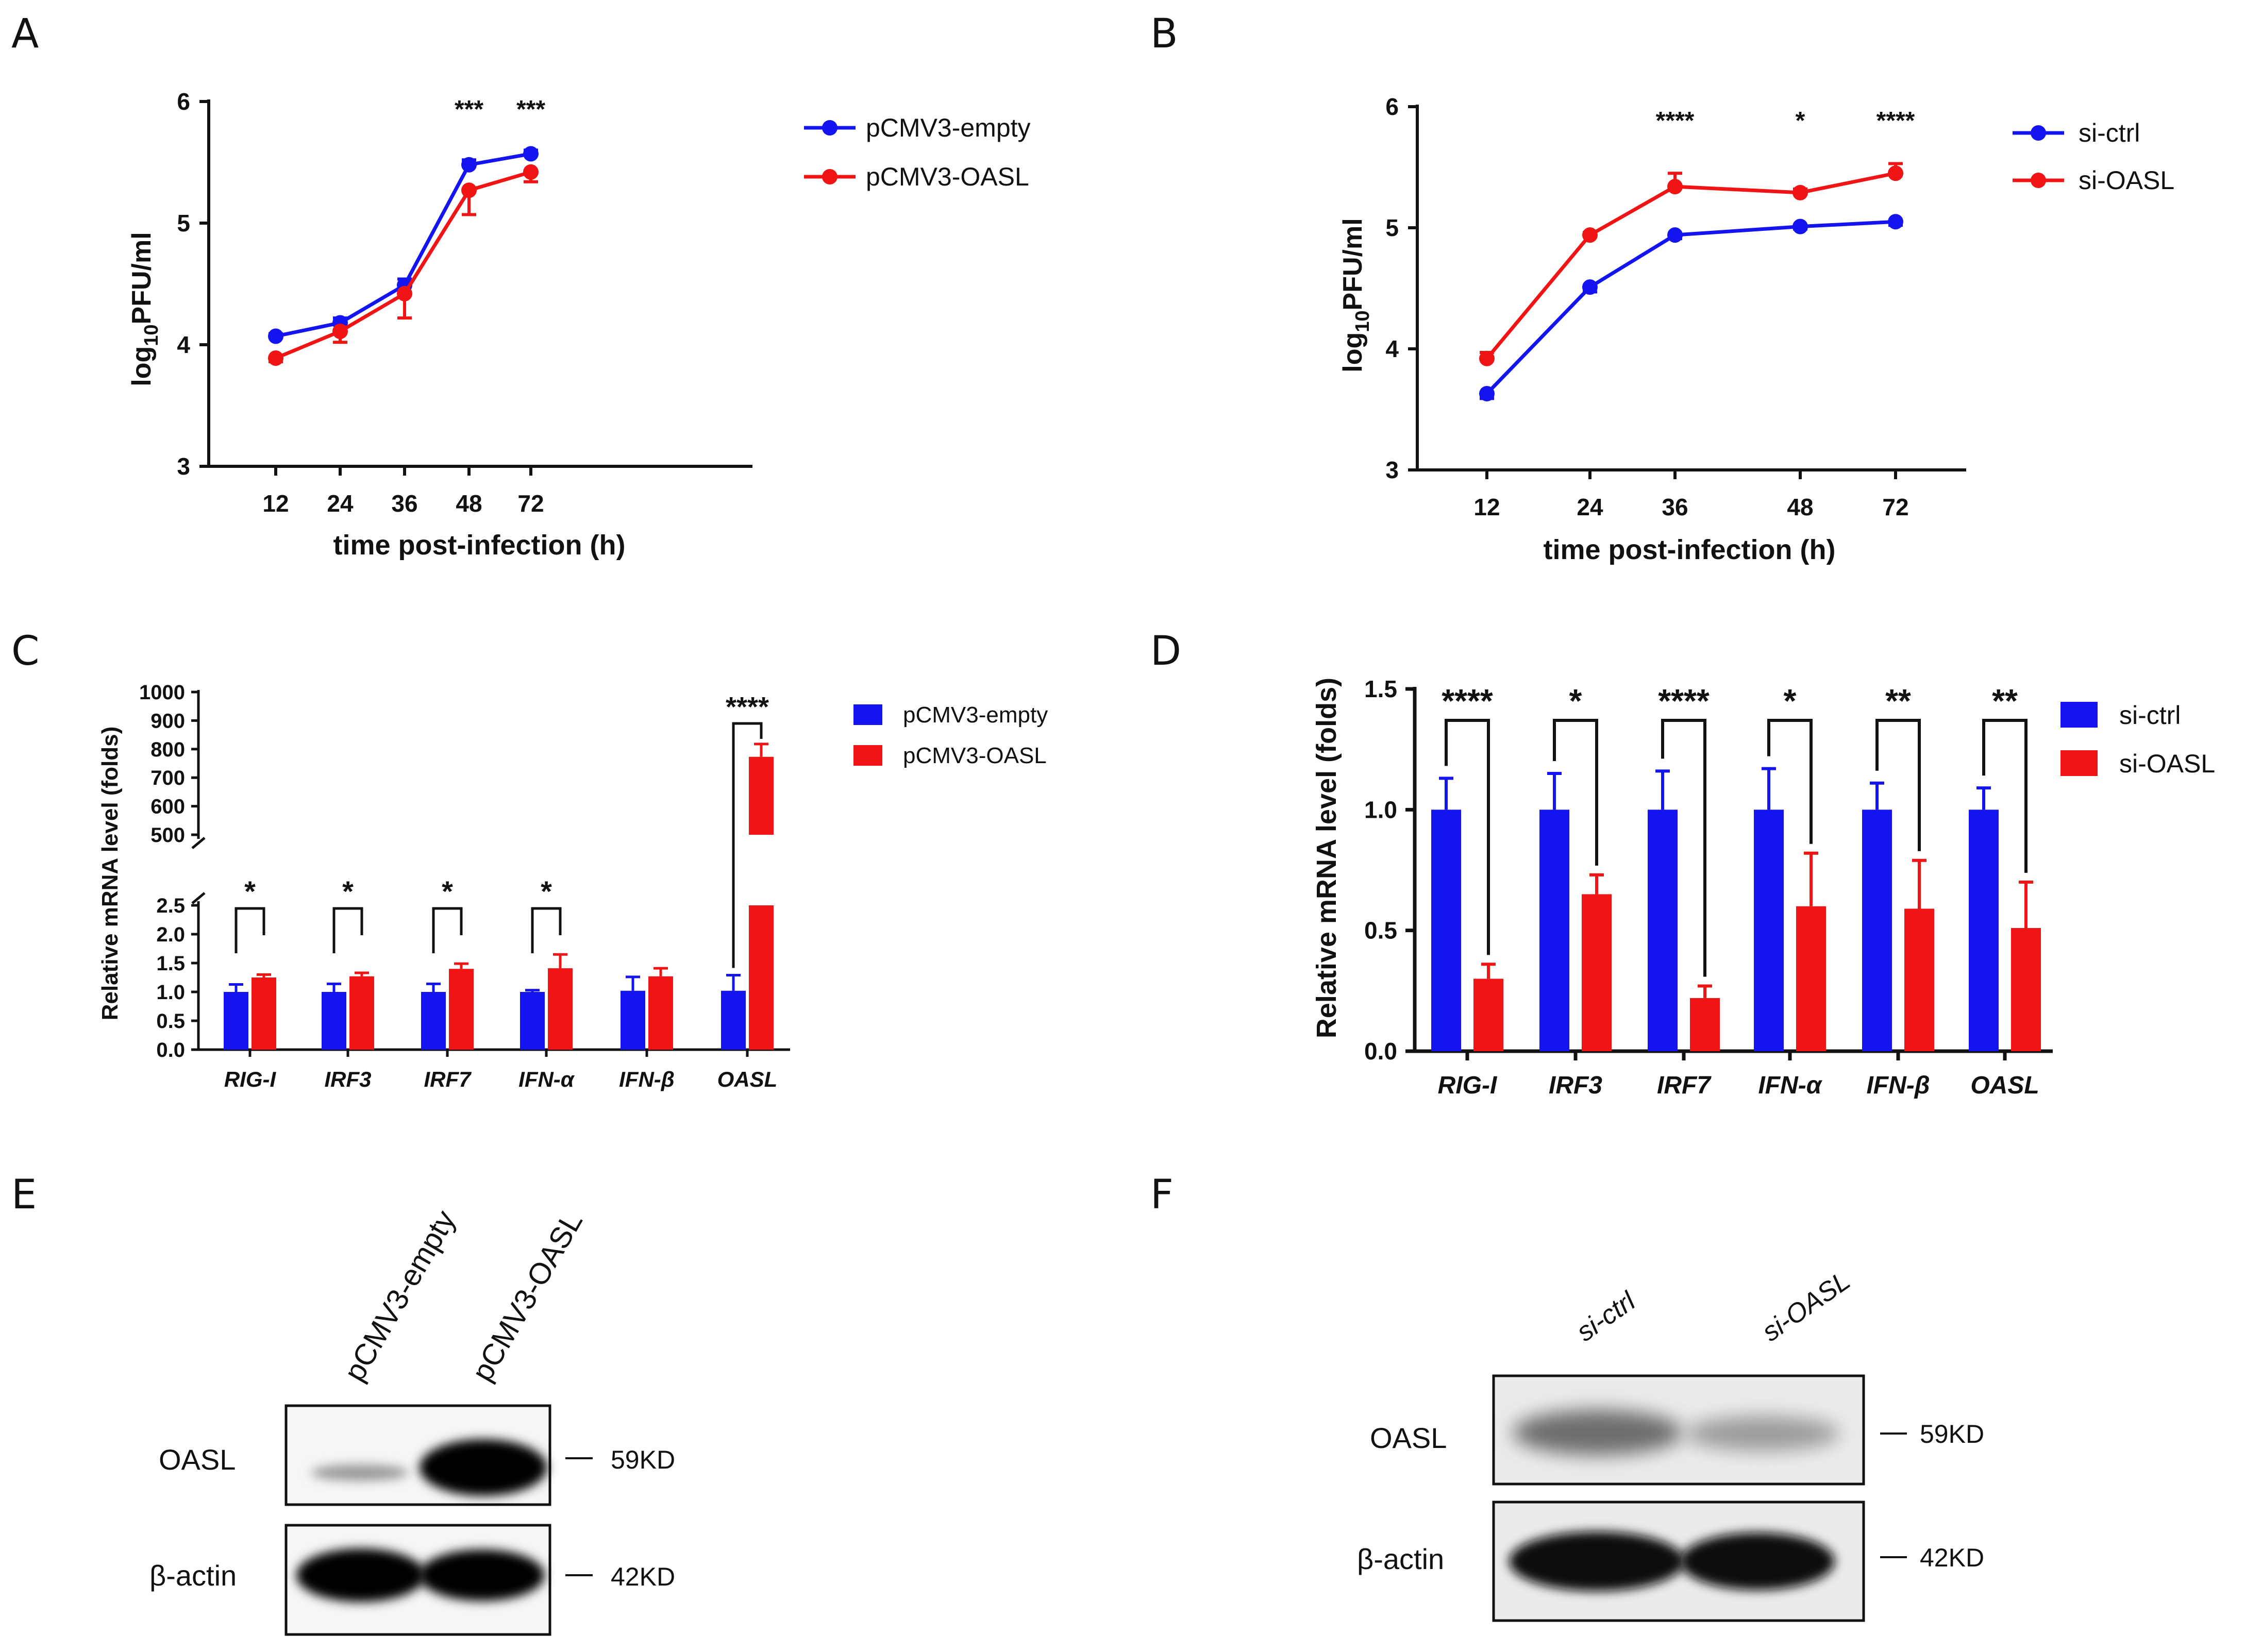 The width and height of the screenshot is (2245, 1652). Describe the element at coordinates (1685, 1085) in the screenshot. I see `x-tick-label: IRF7` at that location.